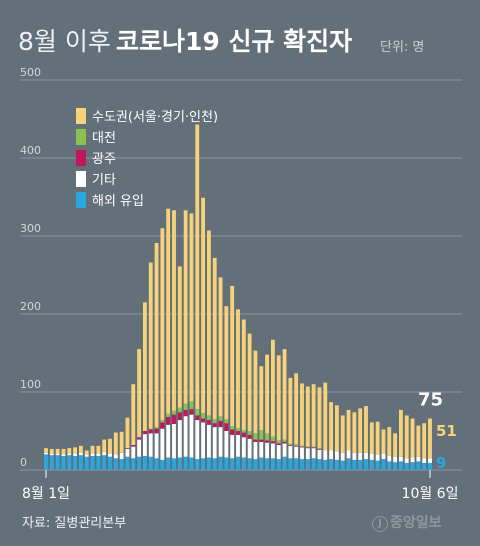  What do you see at coordinates (74, 523) in the screenshot?
I see `source-note: 자료: 질병관리본부` at bounding box center [74, 523].